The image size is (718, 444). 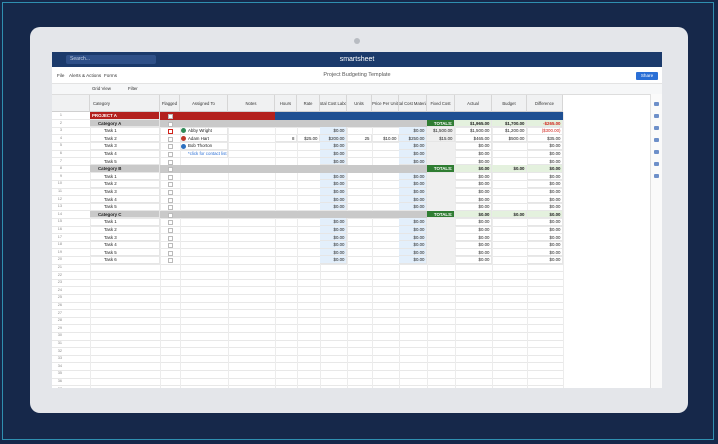 I want to click on cell: Bob Thorton, so click(x=204, y=146).